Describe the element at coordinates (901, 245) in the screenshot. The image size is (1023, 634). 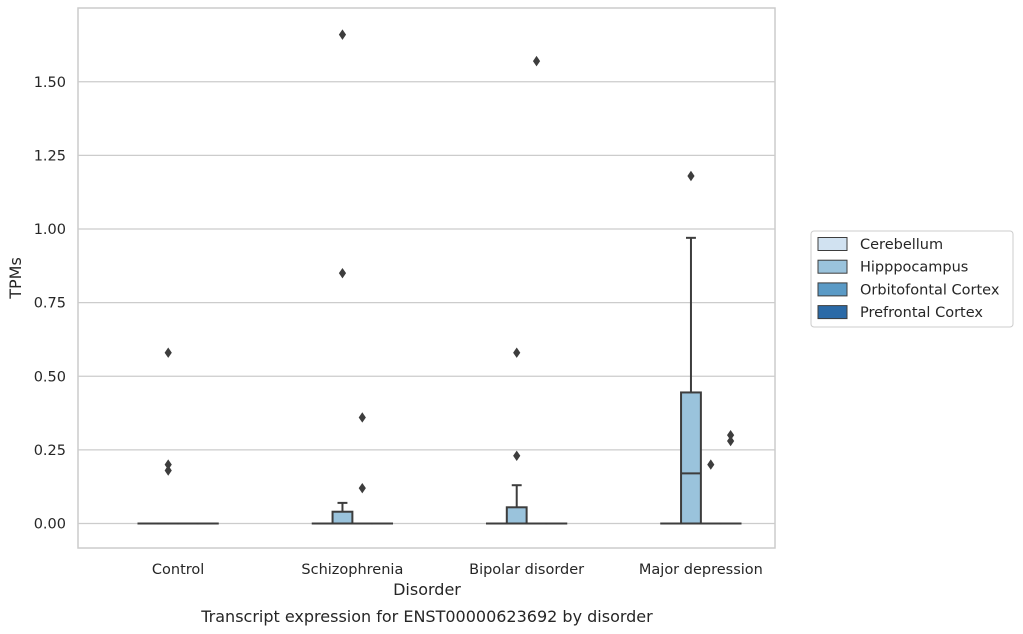
I see `legend-label: Cerebellum` at that location.